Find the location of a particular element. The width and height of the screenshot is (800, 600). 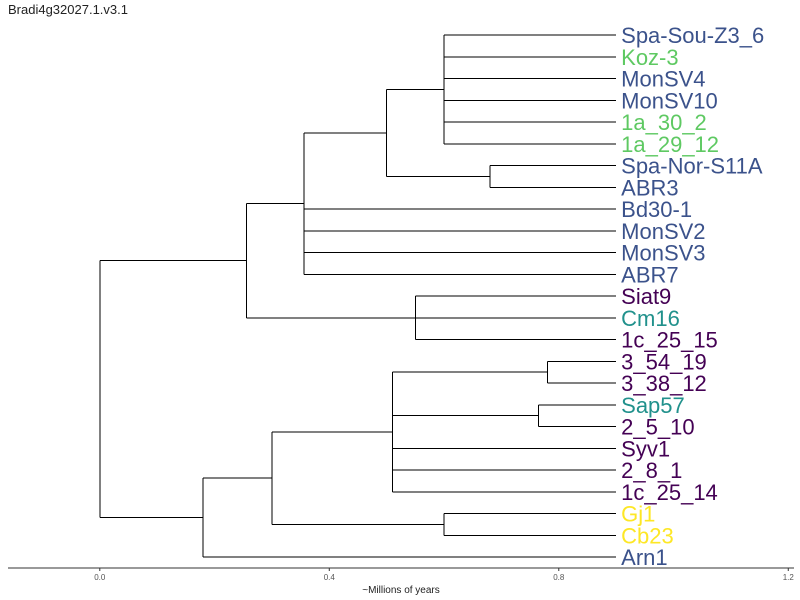

leaf-label: Spa-Sou-Z3_6 is located at coordinates (692, 35).